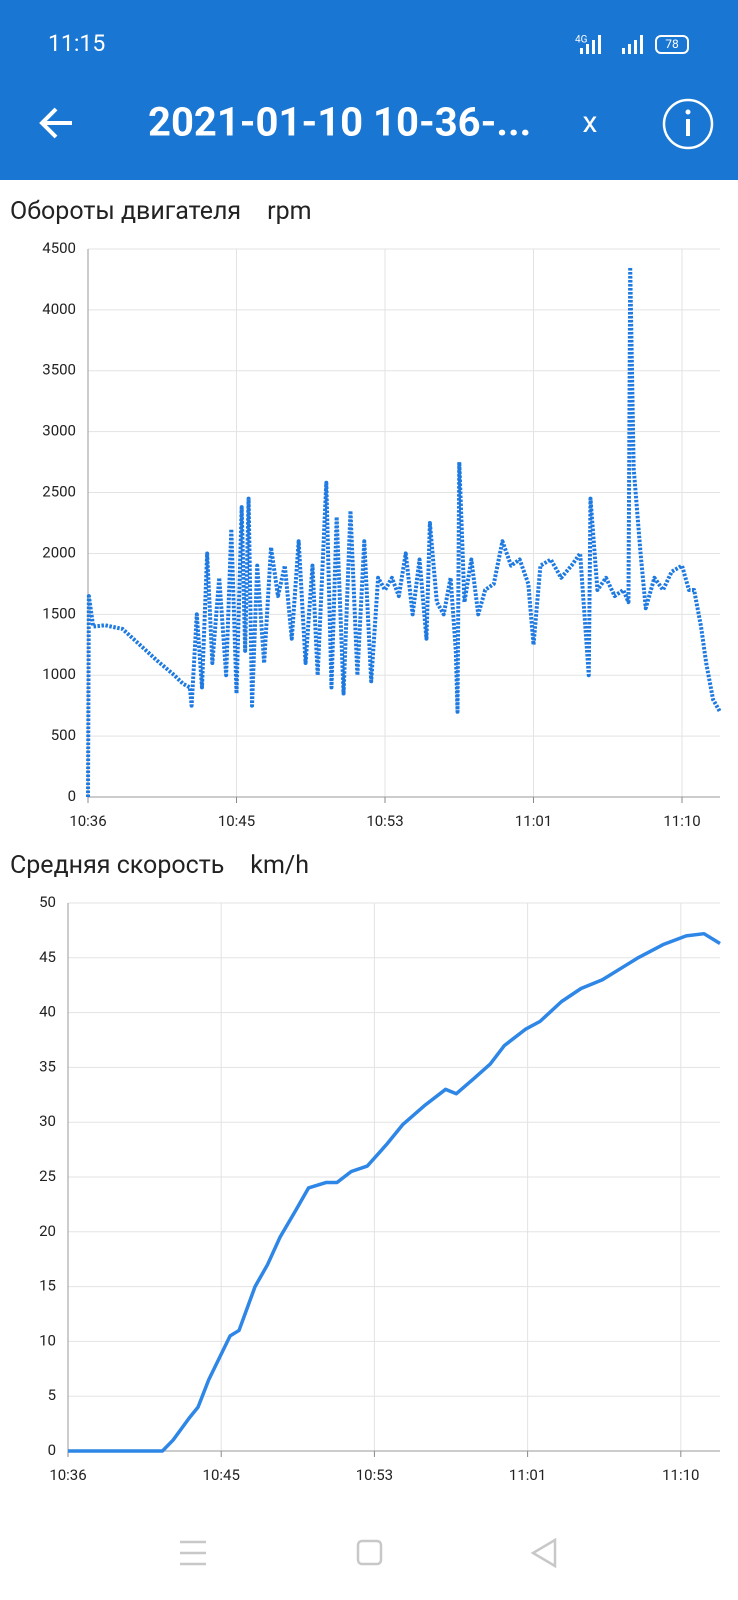 This screenshot has height=1600, width=738. Describe the element at coordinates (59, 492) in the screenshot. I see `y-tick-label: 2500` at that location.